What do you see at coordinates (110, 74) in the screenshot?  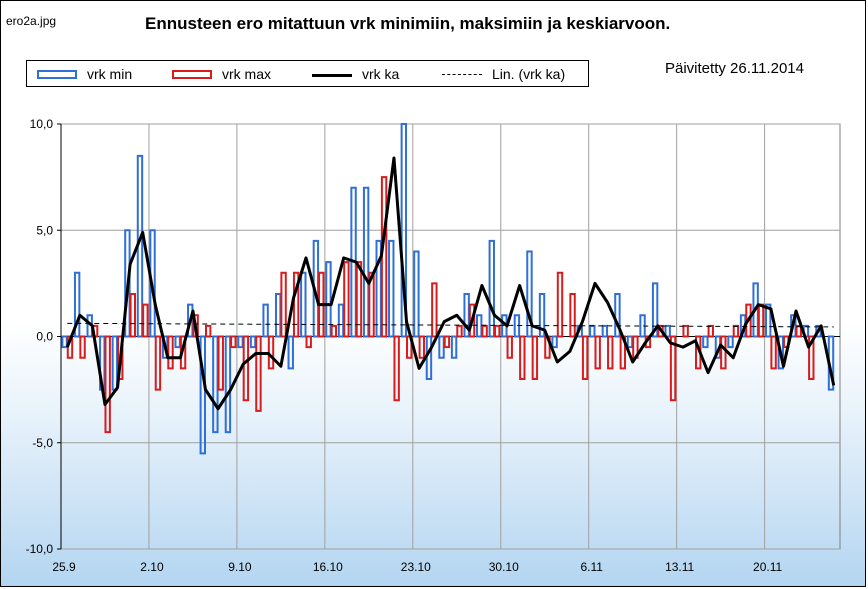 I see `legend-label-vrk-min: vrk min` at bounding box center [110, 74].